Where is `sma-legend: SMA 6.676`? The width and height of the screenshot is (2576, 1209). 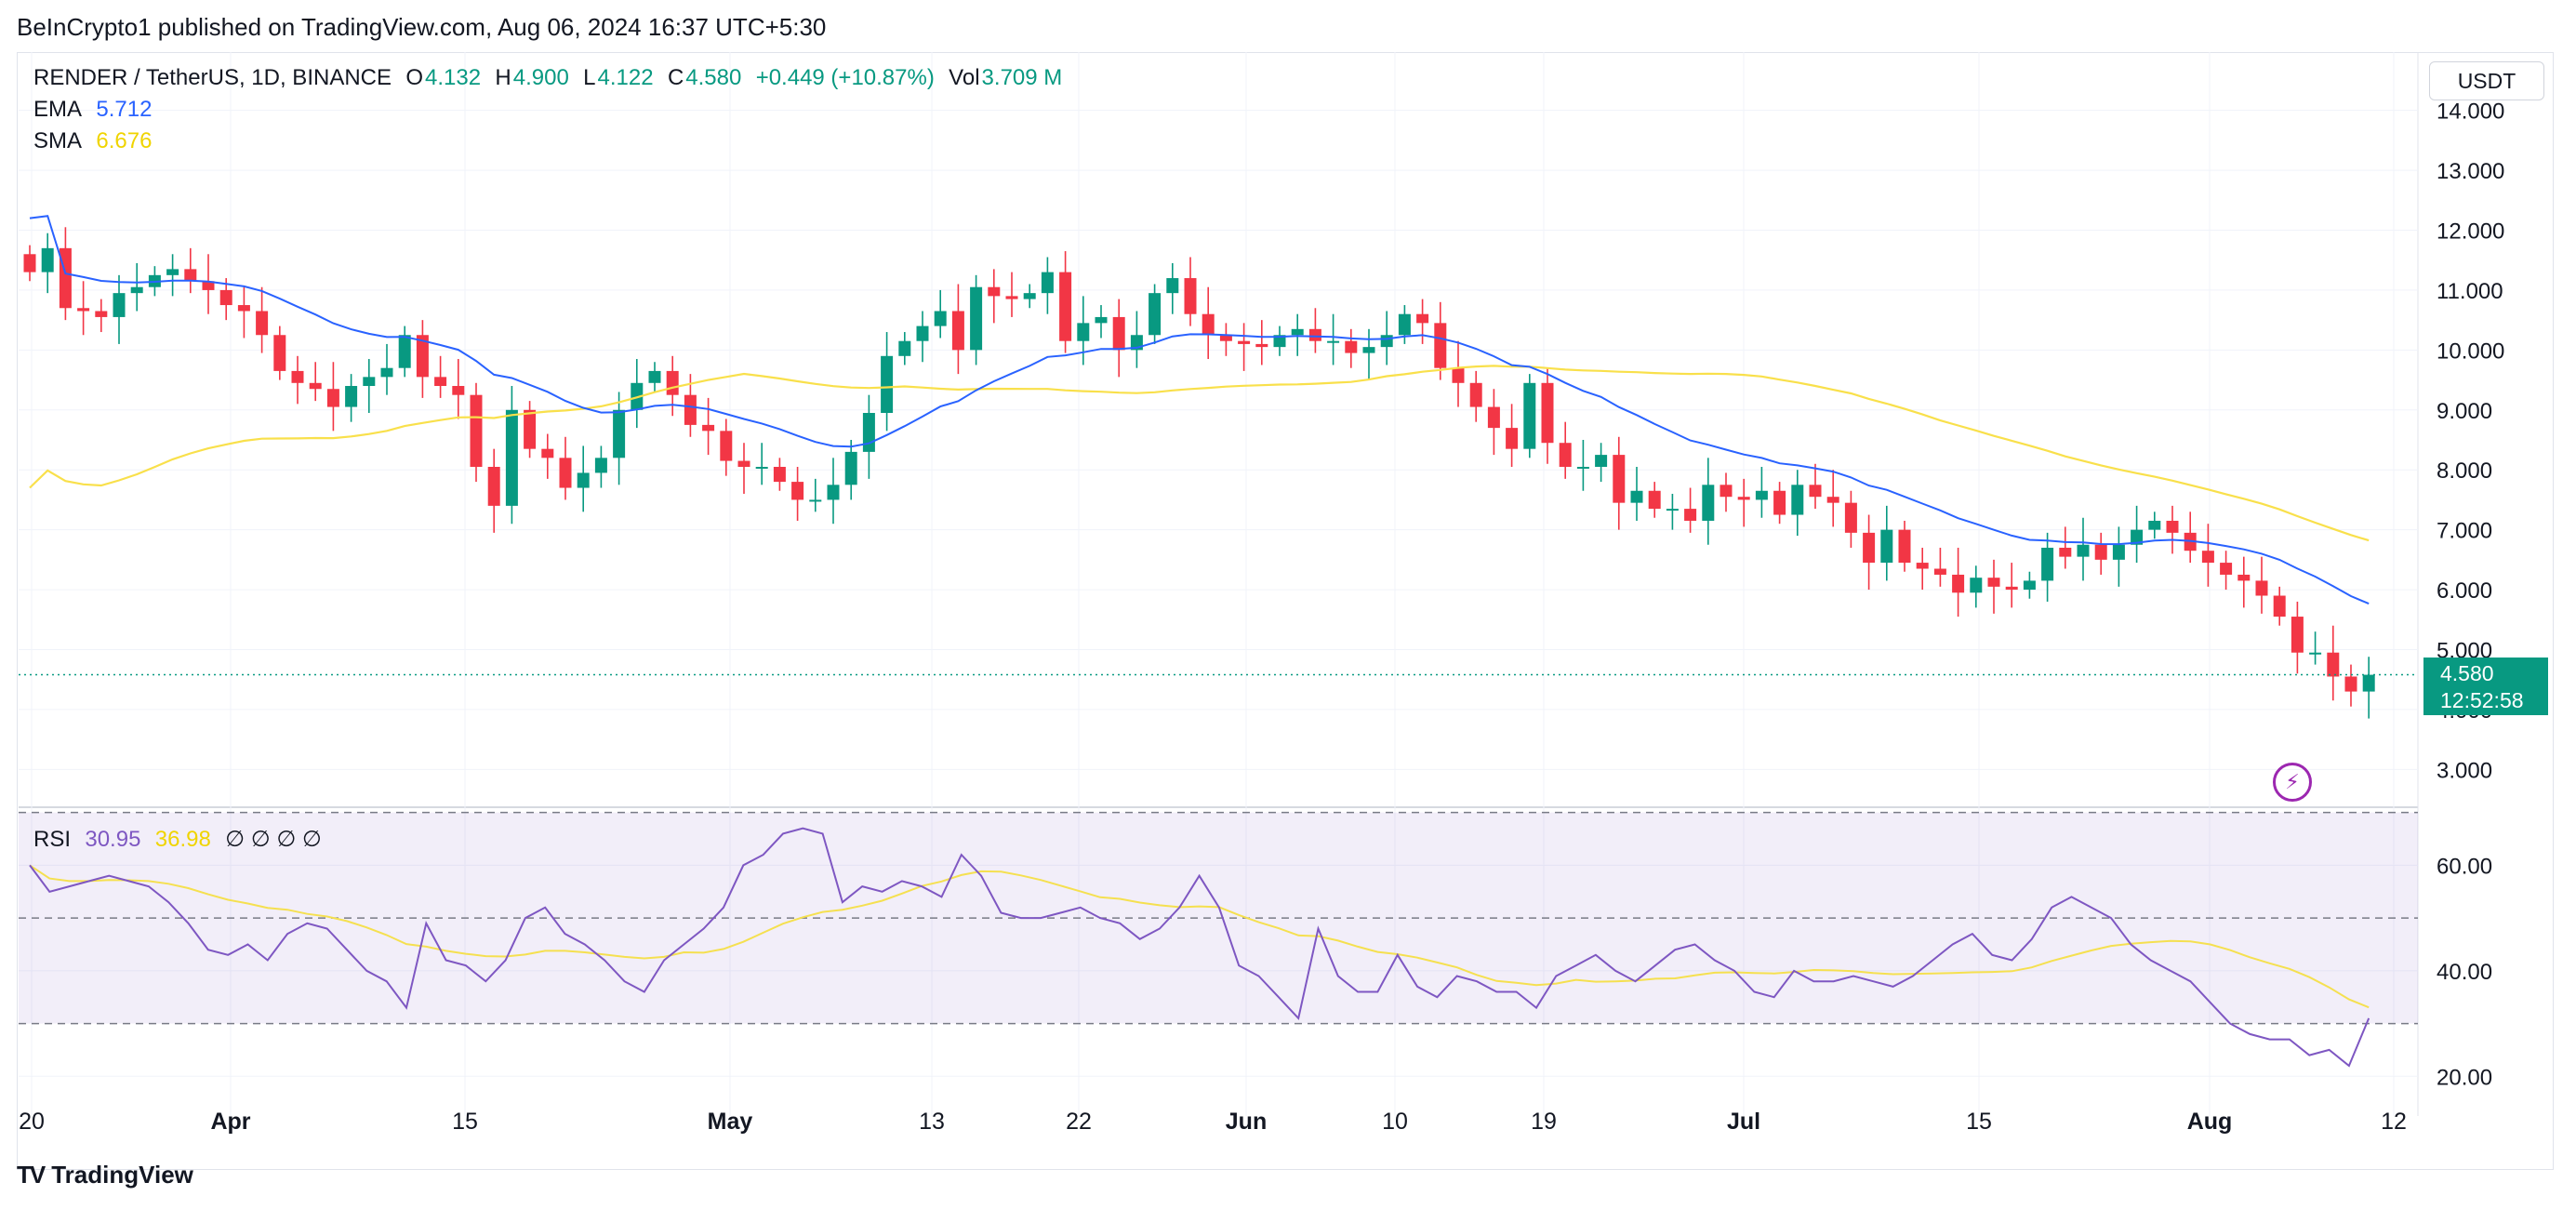
sma-legend: SMA 6.676 is located at coordinates (93, 141).